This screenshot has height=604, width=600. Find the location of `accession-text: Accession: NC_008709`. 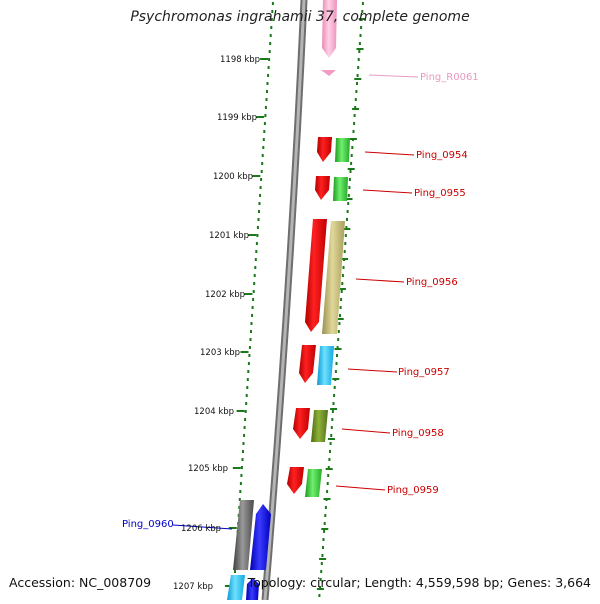

accession-text: Accession: NC_008709 is located at coordinates (80, 582).